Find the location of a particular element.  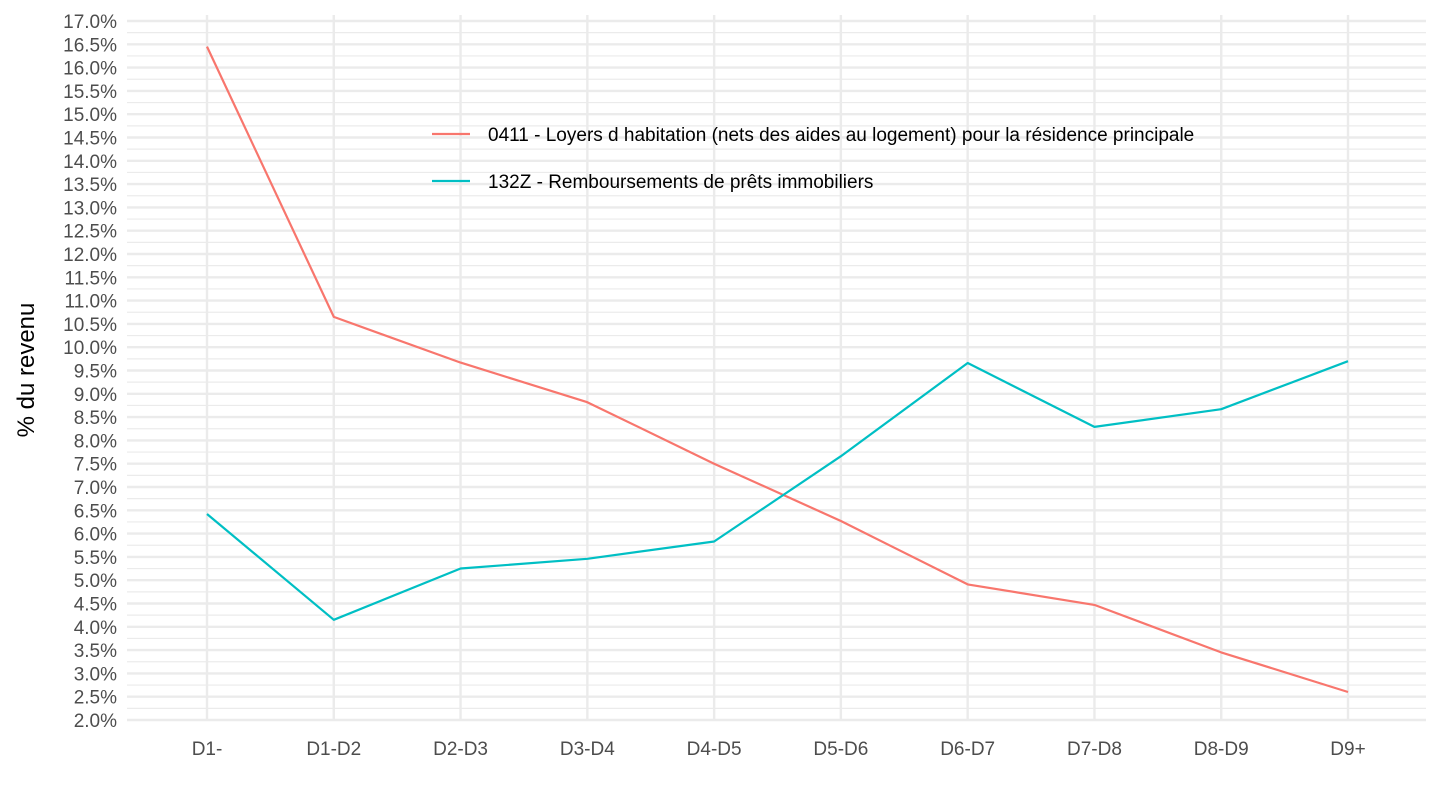

y-tick-label: 15.0% is located at coordinates (90, 115).